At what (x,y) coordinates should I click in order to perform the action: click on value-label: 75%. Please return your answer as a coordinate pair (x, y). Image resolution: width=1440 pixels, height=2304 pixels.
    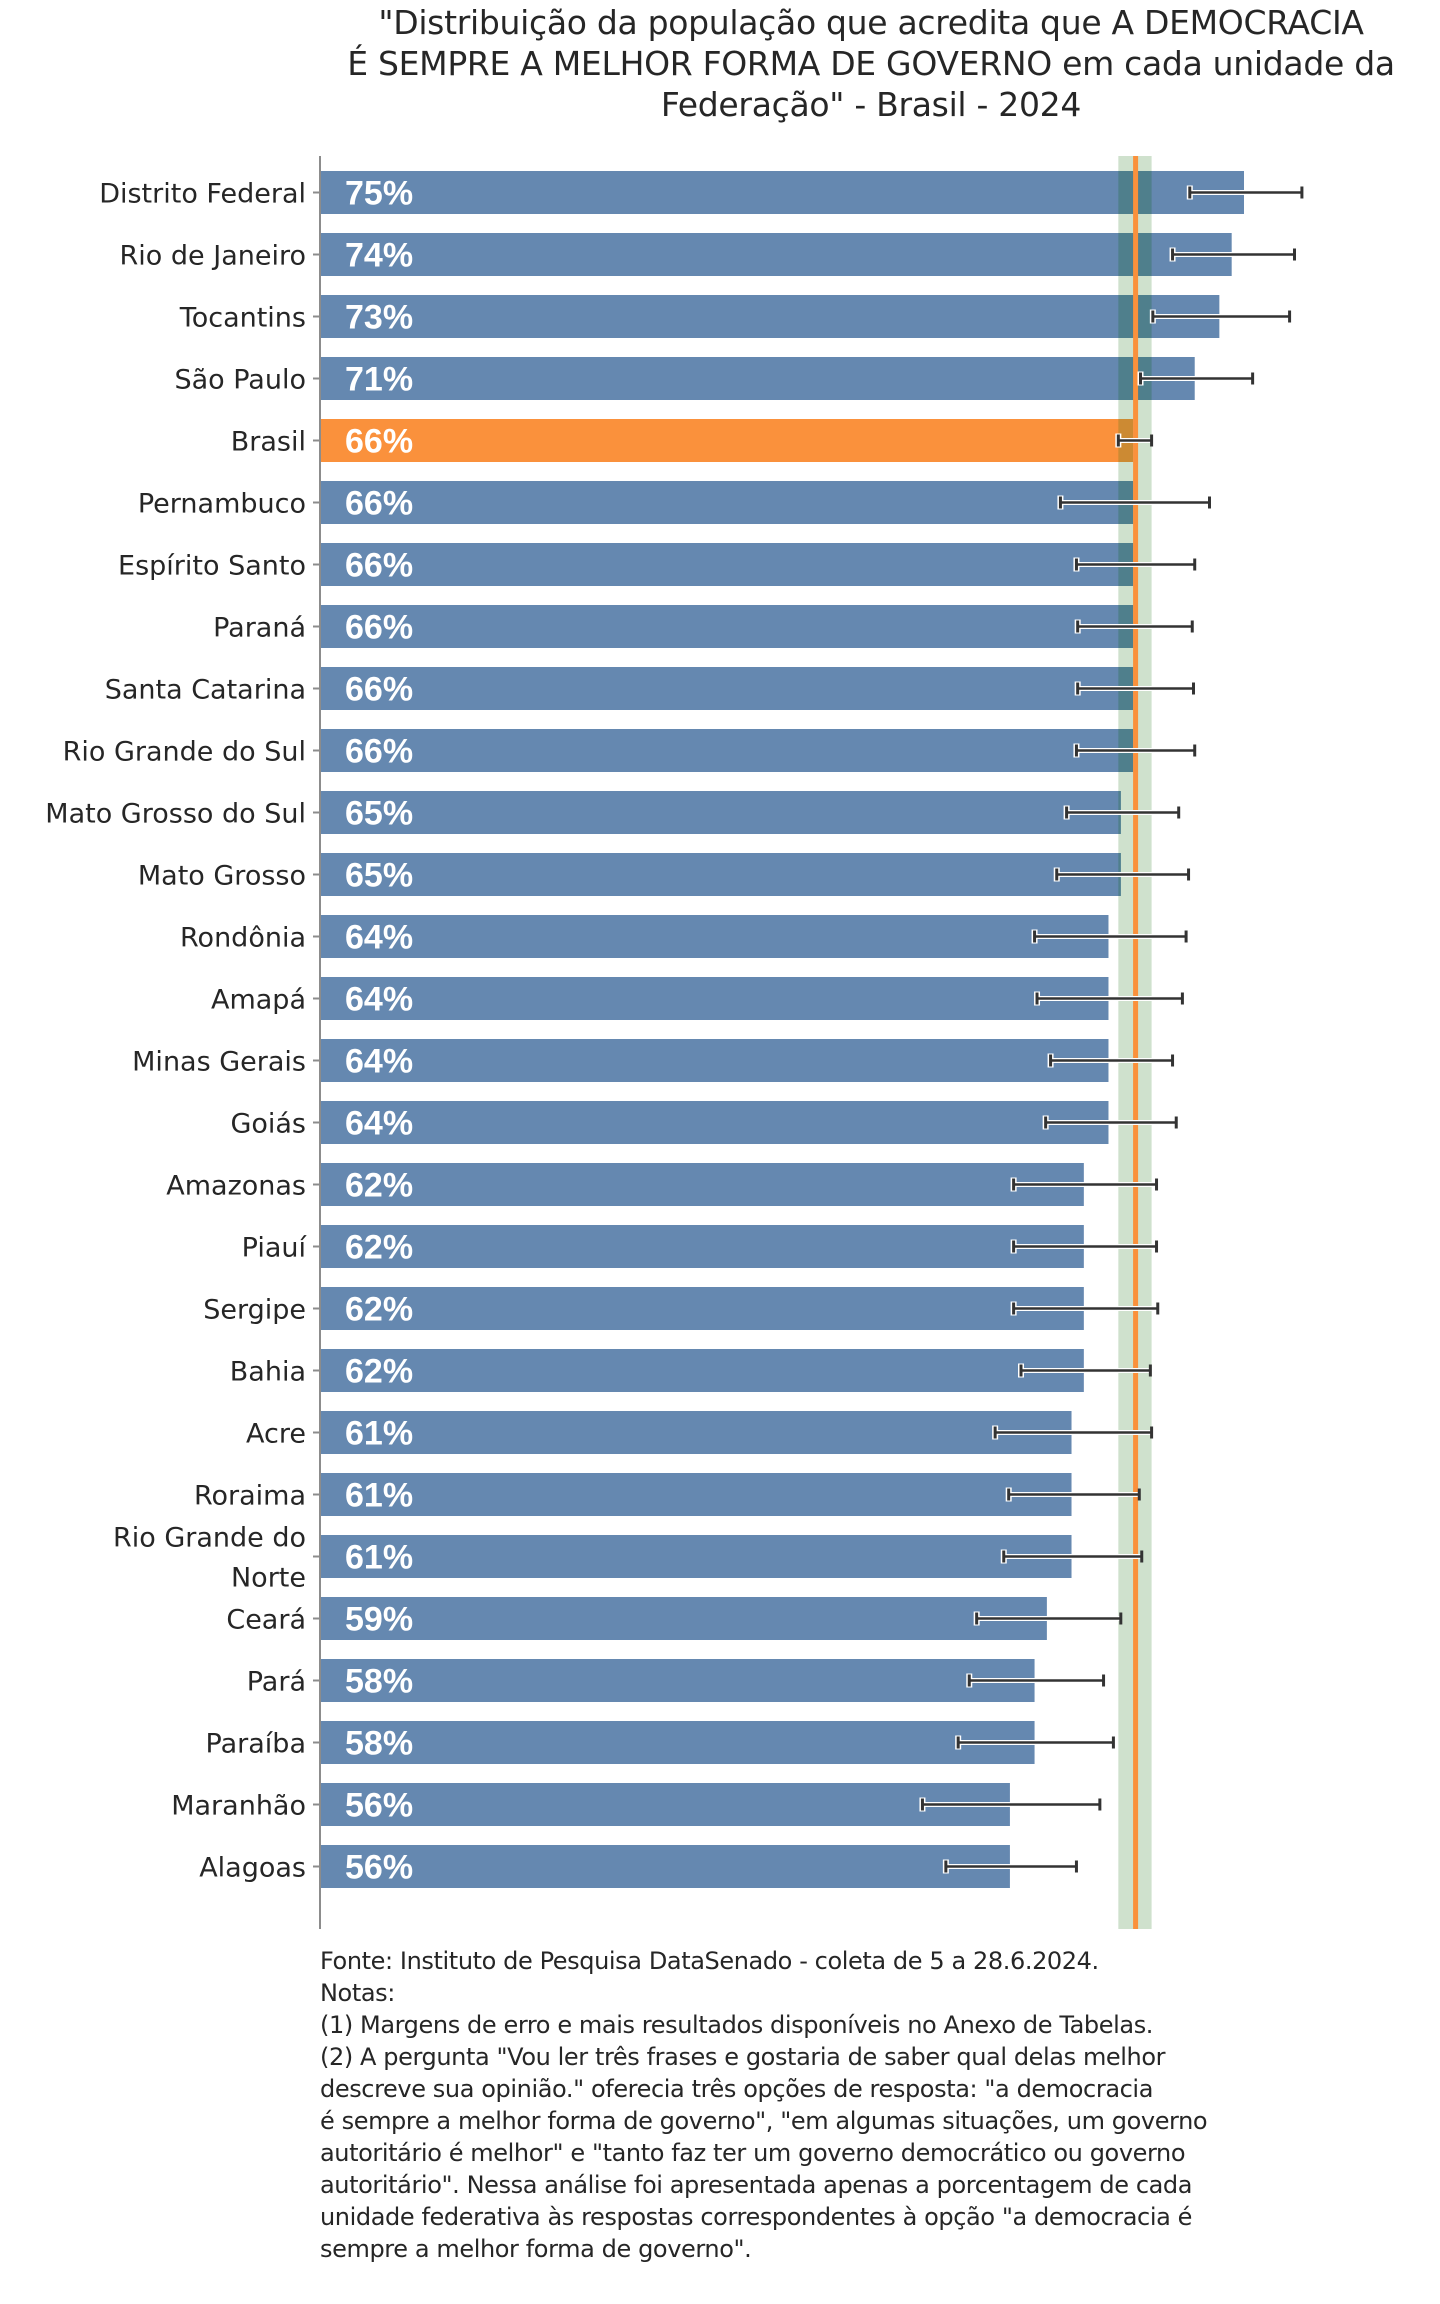
    Looking at the image, I should click on (379, 194).